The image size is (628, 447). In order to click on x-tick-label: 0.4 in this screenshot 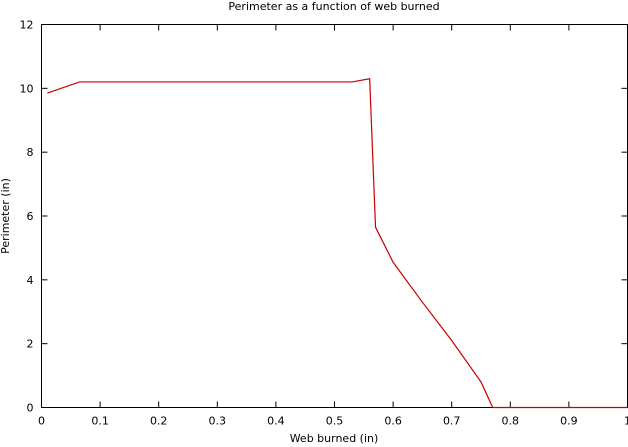, I will do `click(276, 421)`.